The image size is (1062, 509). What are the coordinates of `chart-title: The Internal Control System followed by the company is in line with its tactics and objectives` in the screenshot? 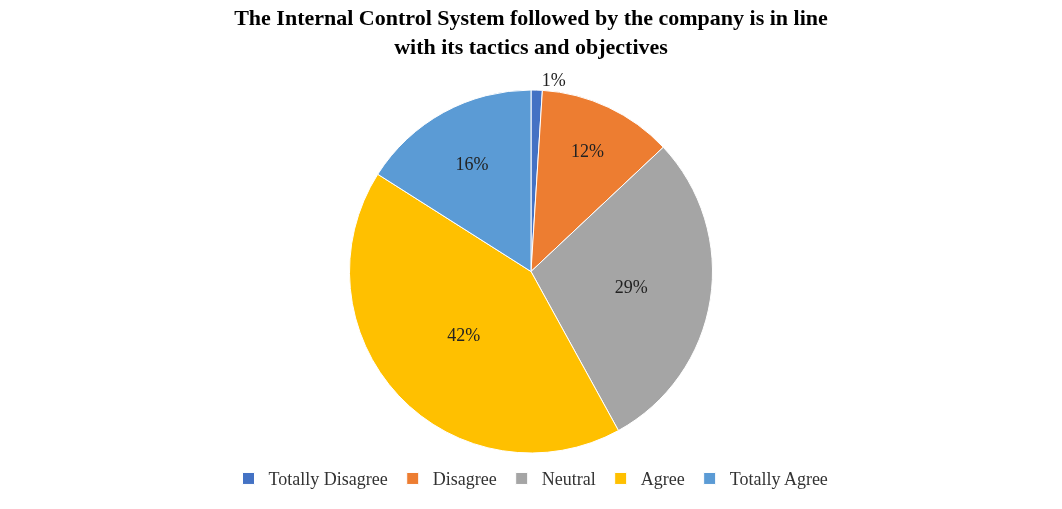 It's located at (531, 32).